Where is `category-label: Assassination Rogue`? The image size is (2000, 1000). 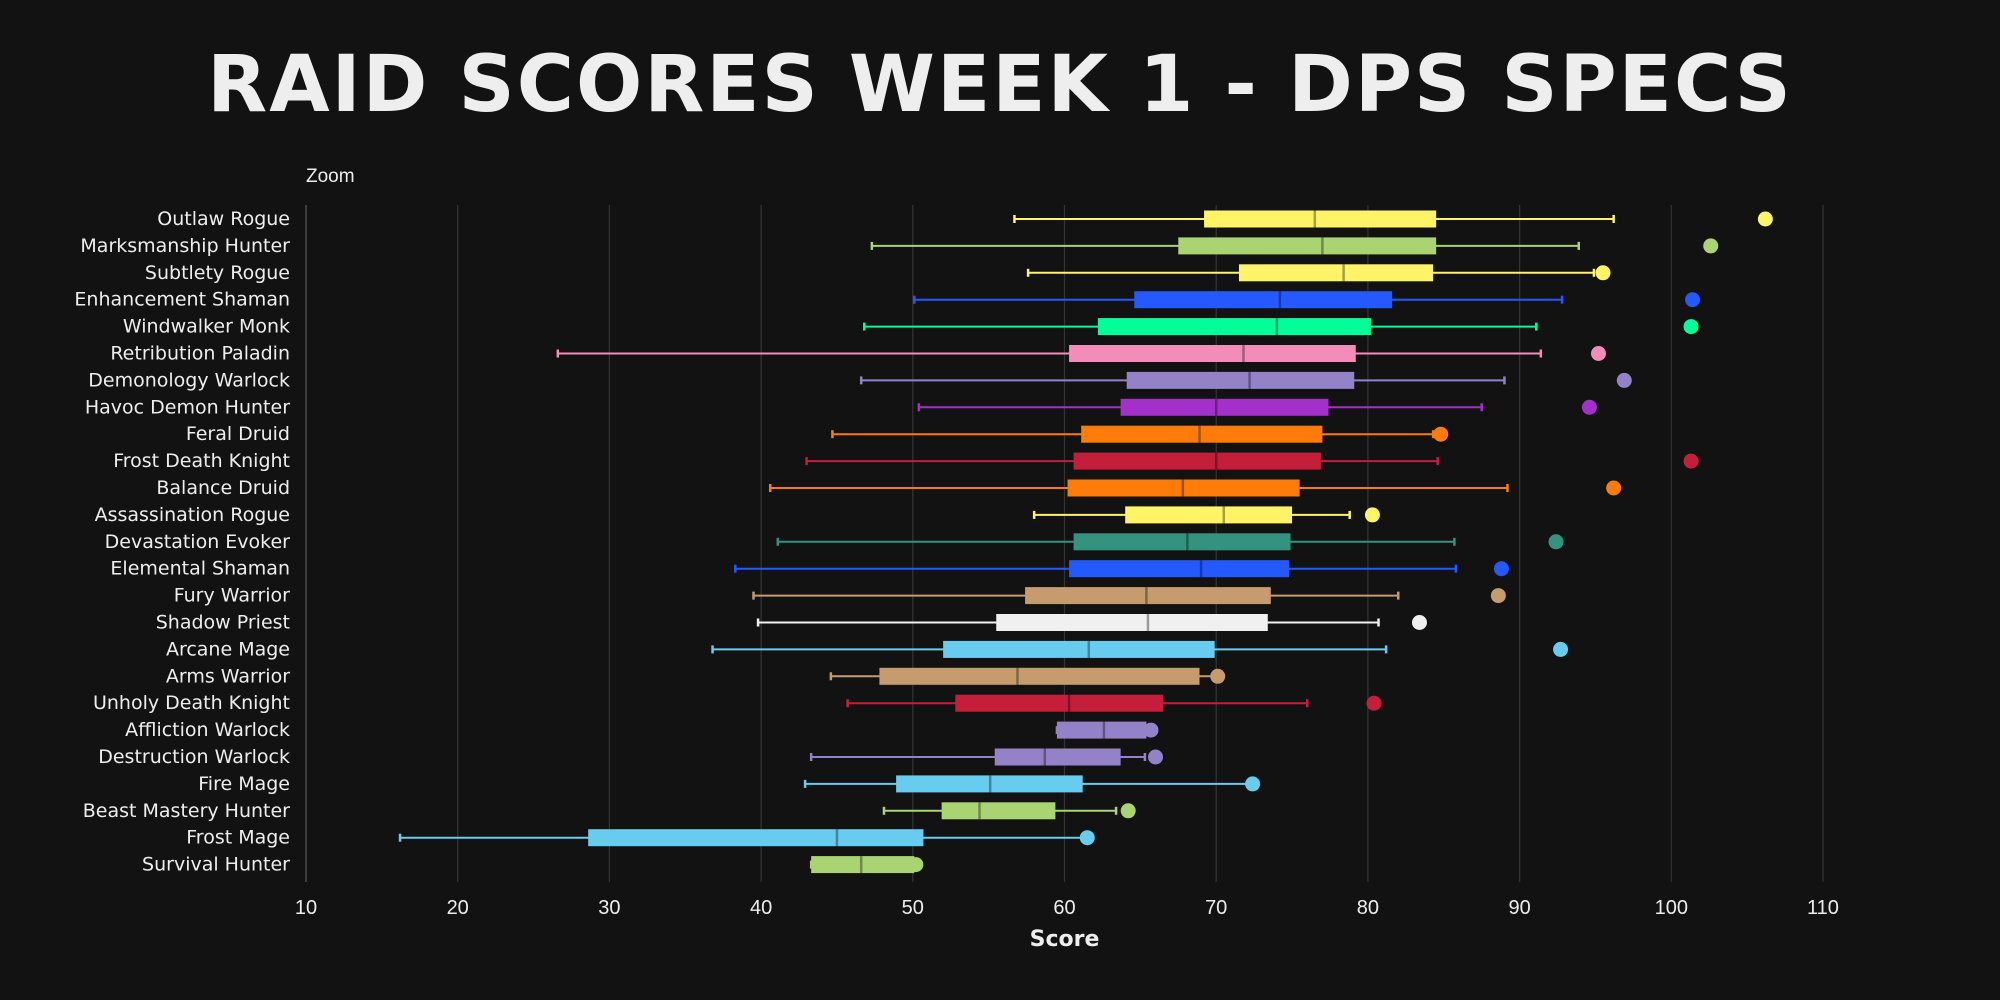
category-label: Assassination Rogue is located at coordinates (192, 515).